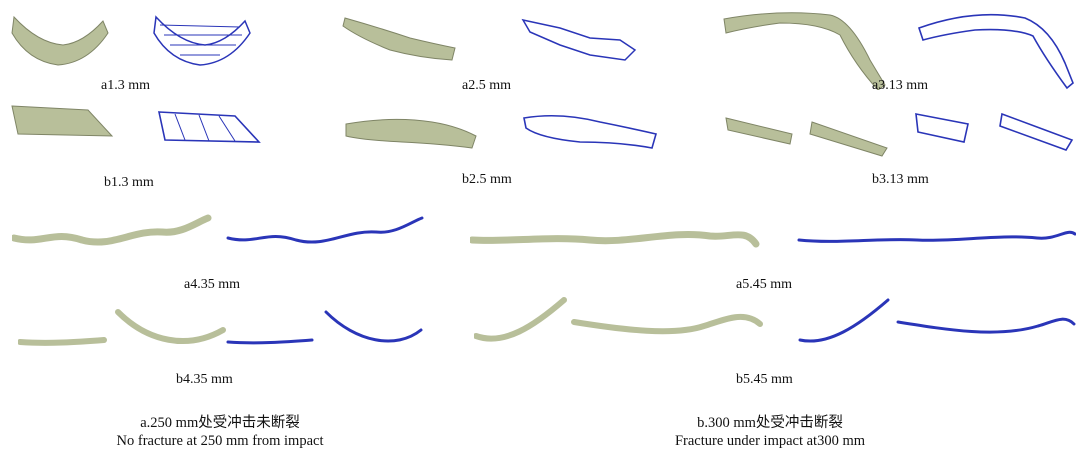  What do you see at coordinates (937, 326) in the screenshot?
I see `panel-b5-bonds` at bounding box center [937, 326].